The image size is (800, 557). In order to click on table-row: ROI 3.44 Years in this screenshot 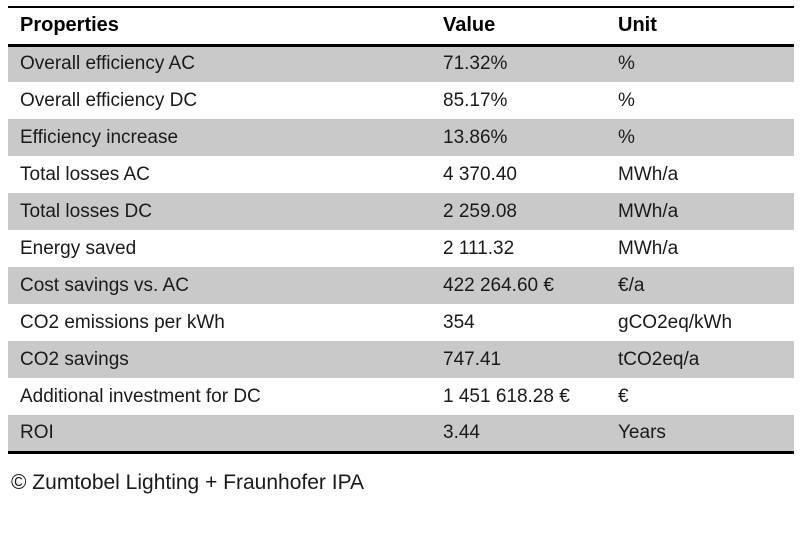, I will do `click(401, 433)`.